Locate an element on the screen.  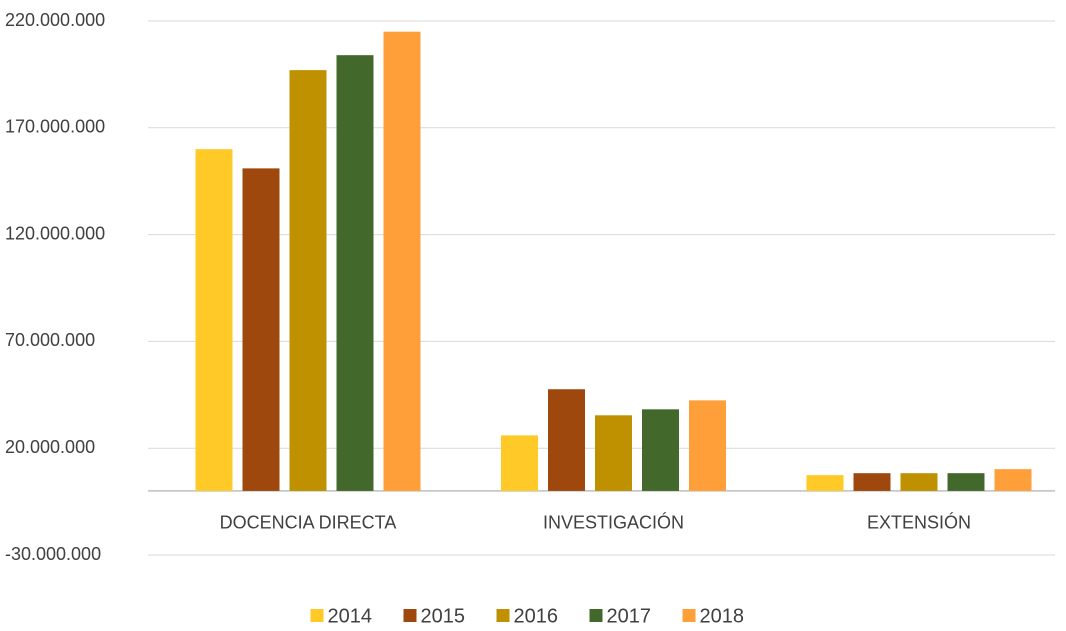
y-tick-label: 70.000.000 is located at coordinates (50, 340).